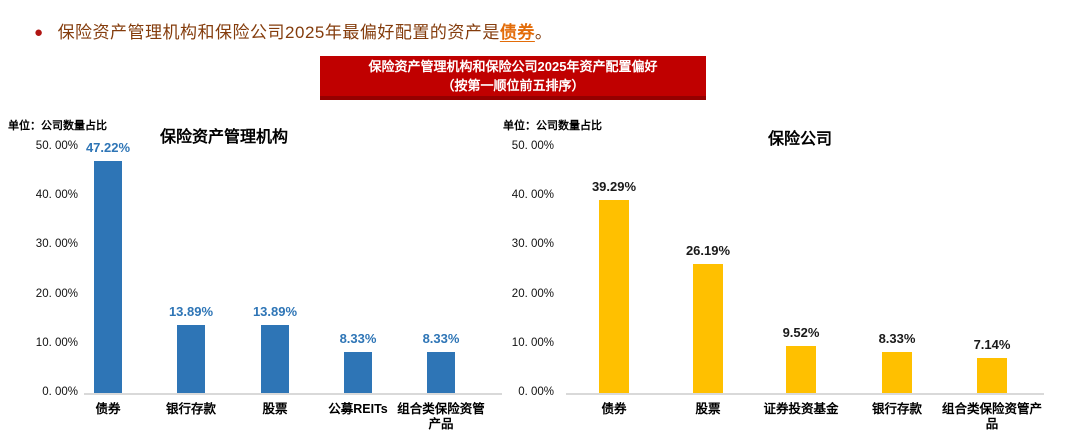  Describe the element at coordinates (708, 250) in the screenshot. I see `bar-value-label: 26.19%` at that location.